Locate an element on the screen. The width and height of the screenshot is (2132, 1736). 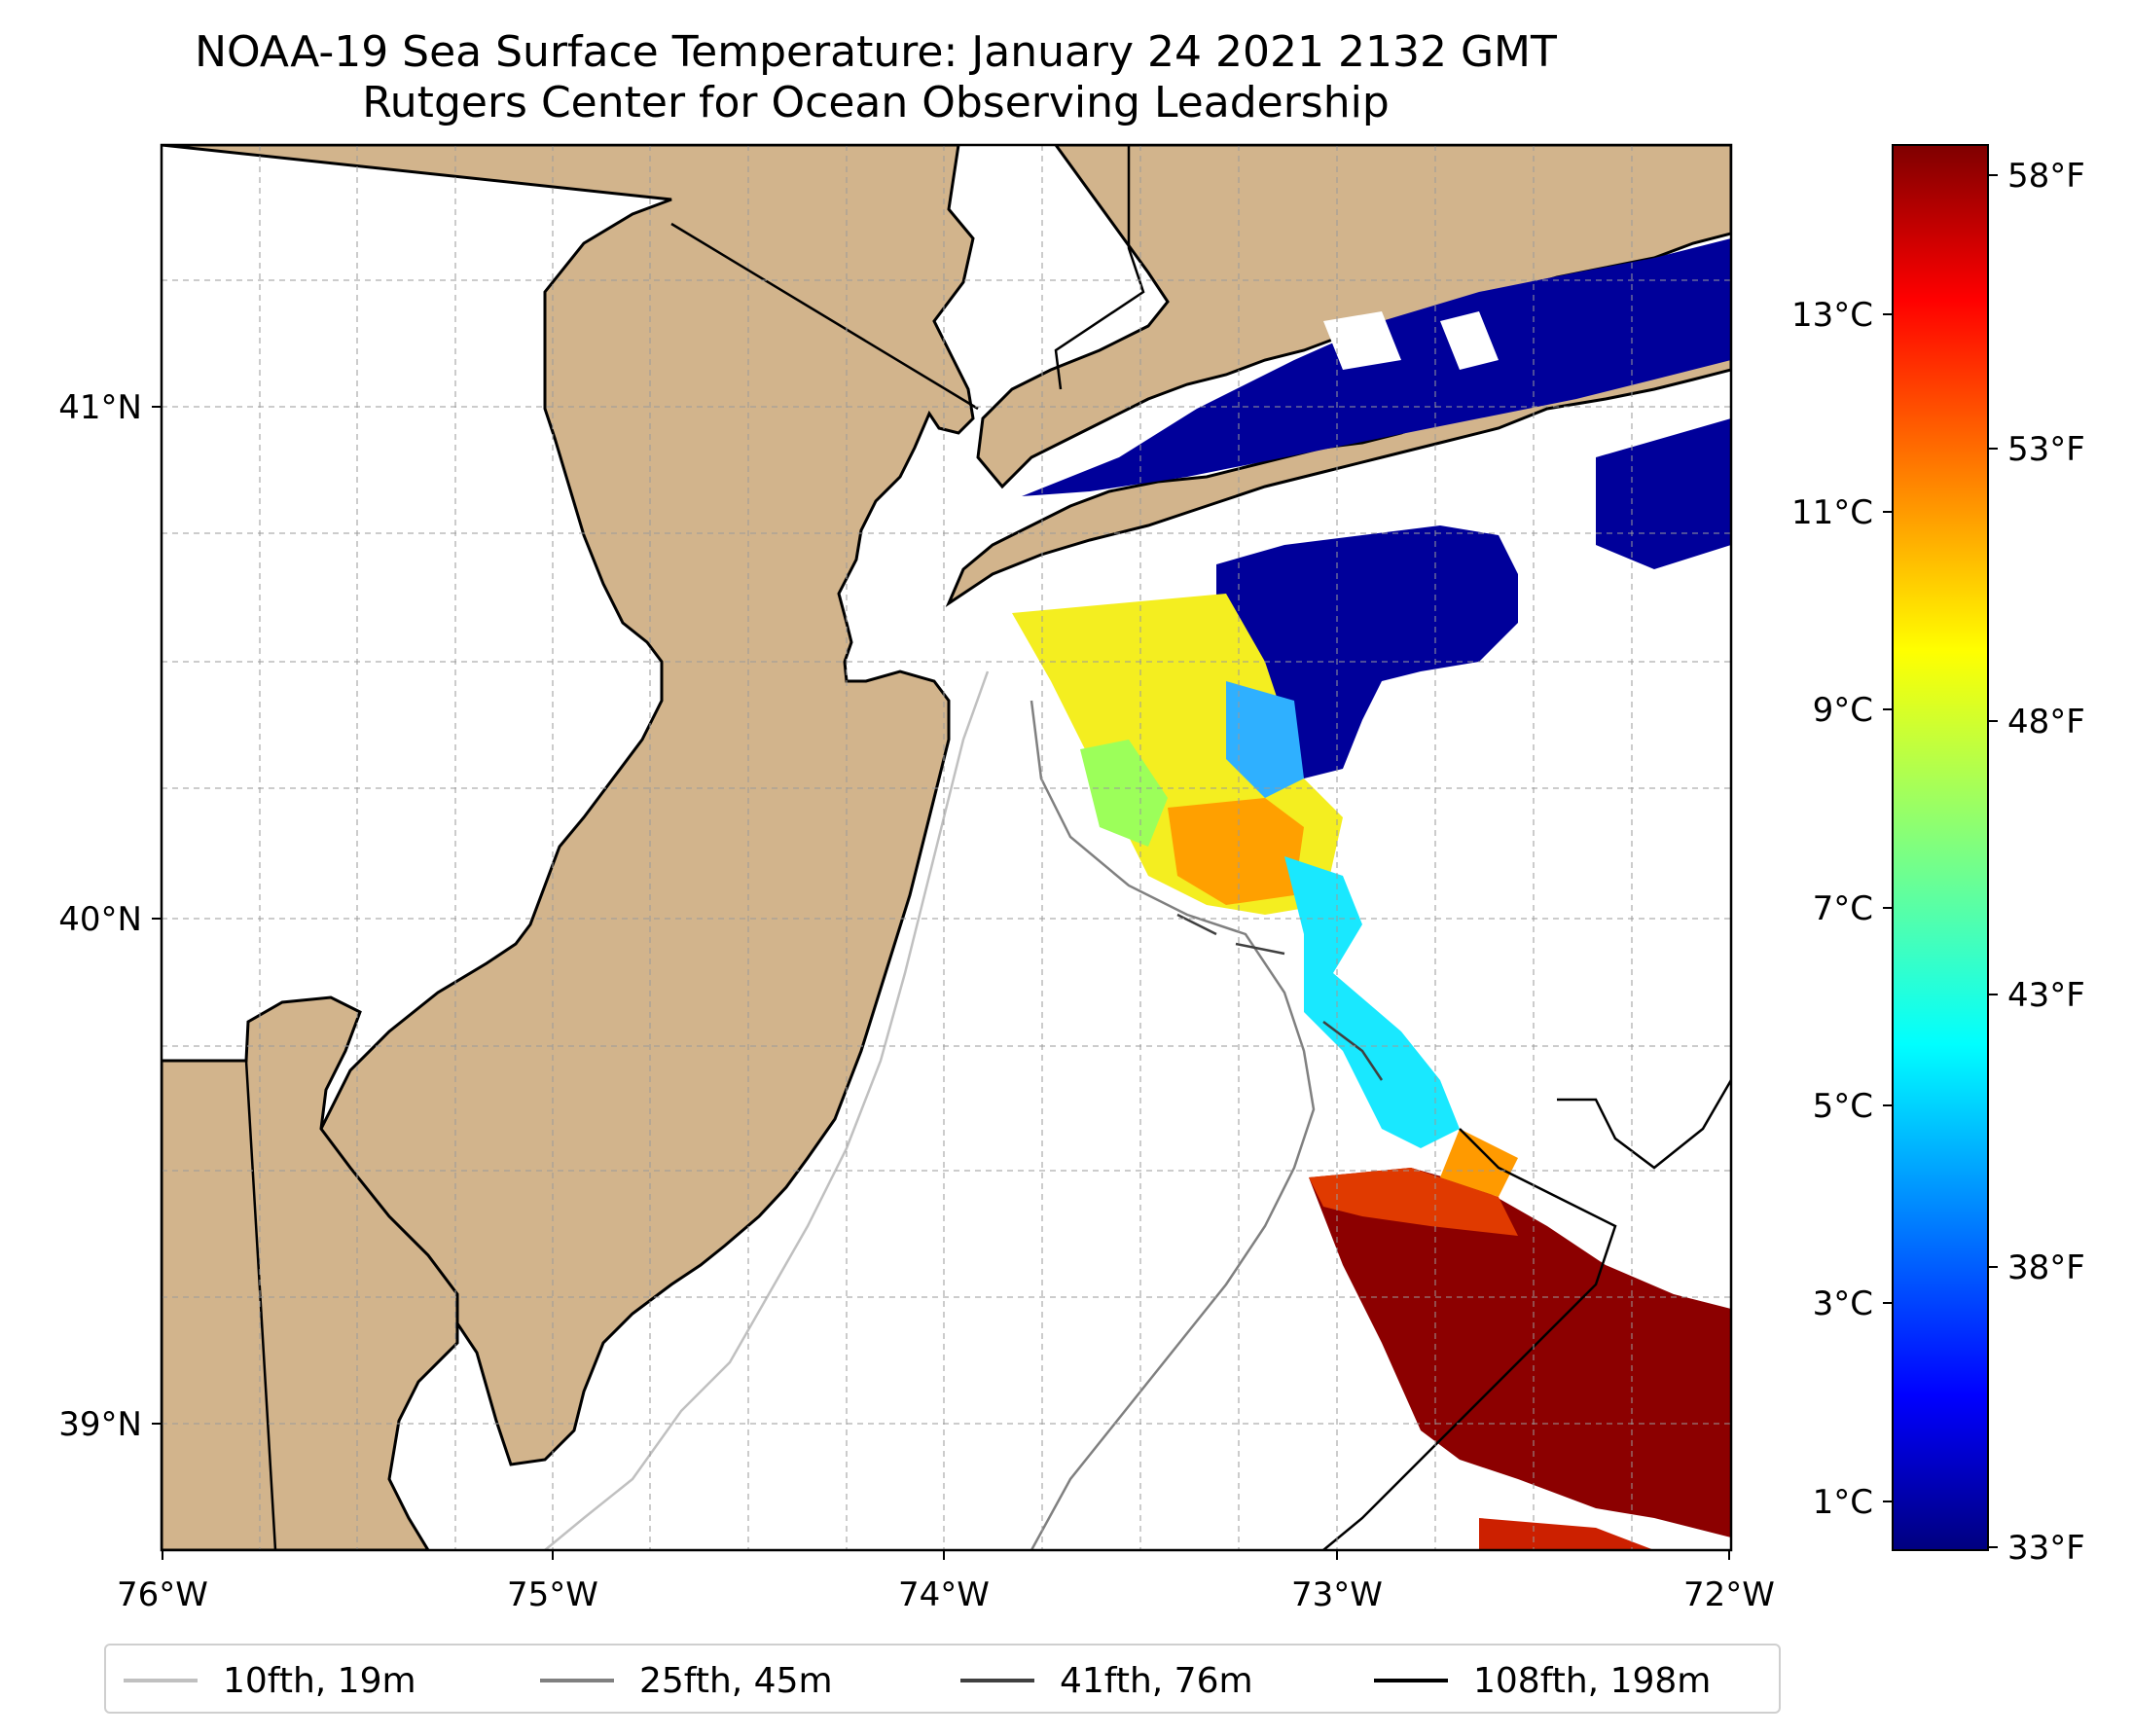
colorbar-celsius-label: 5°C is located at coordinates (1843, 1106).